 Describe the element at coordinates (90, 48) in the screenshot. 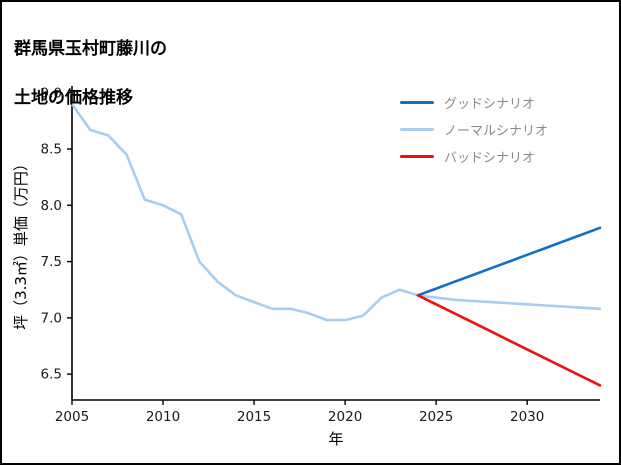

I see `chart-title-line1: 群馬県玉村町藤川の` at that location.